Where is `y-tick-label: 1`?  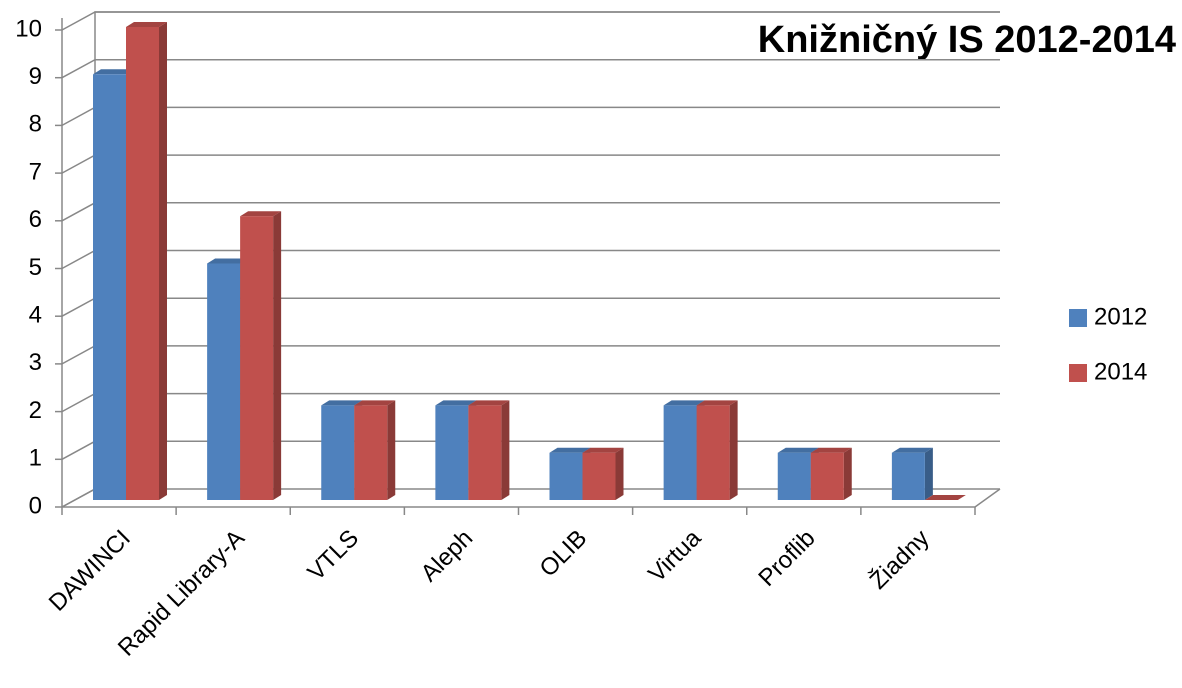 y-tick-label: 1 is located at coordinates (35, 458).